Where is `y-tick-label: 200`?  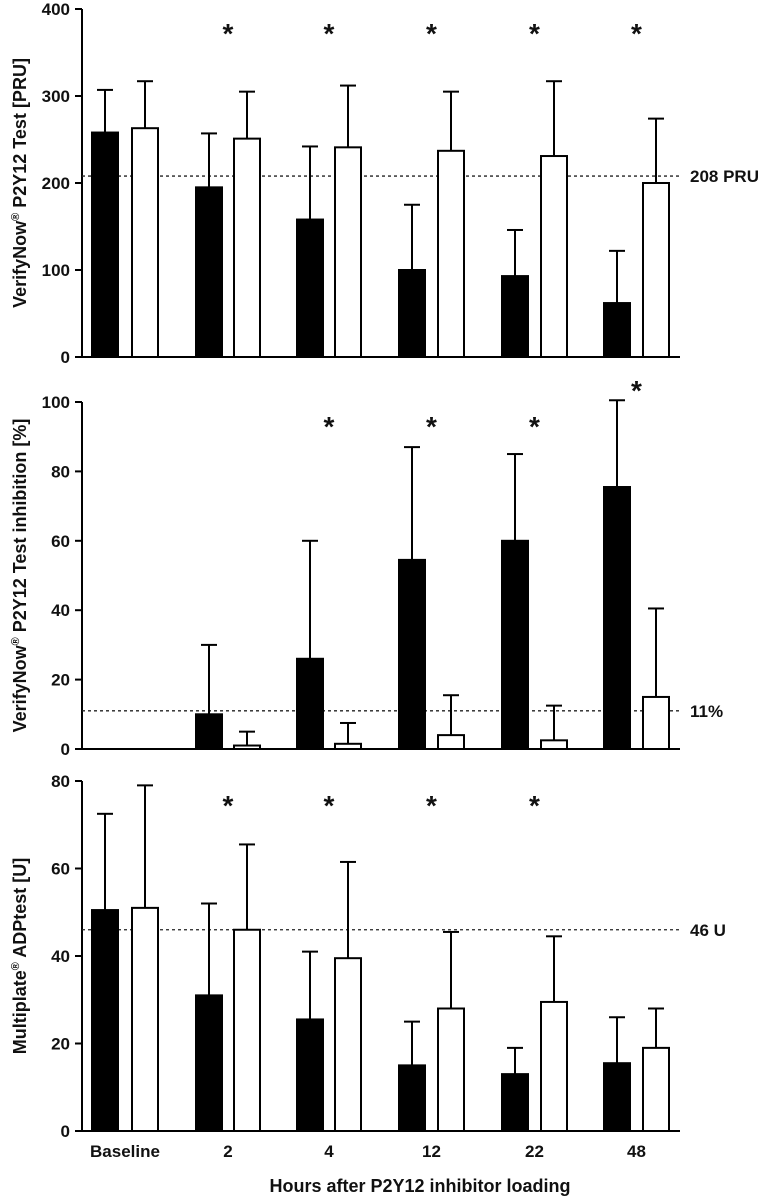 y-tick-label: 200 is located at coordinates (56, 183).